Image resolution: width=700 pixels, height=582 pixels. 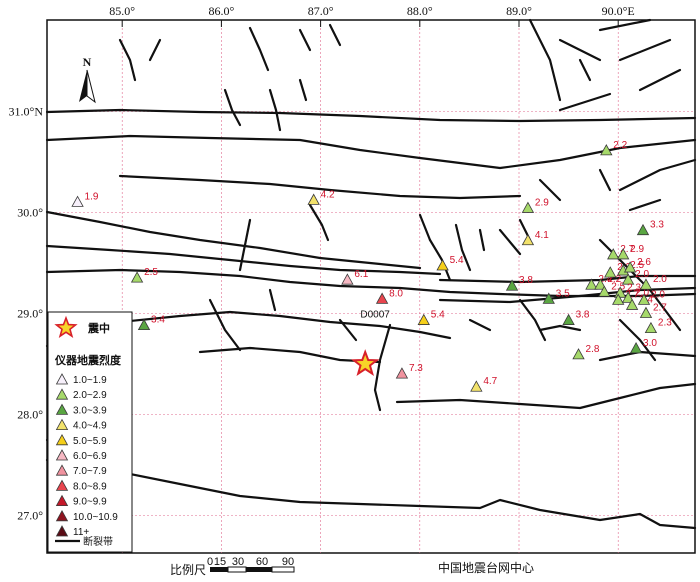 What do you see at coordinates (151, 323) in the screenshot?
I see `station: 3.4` at bounding box center [151, 323].